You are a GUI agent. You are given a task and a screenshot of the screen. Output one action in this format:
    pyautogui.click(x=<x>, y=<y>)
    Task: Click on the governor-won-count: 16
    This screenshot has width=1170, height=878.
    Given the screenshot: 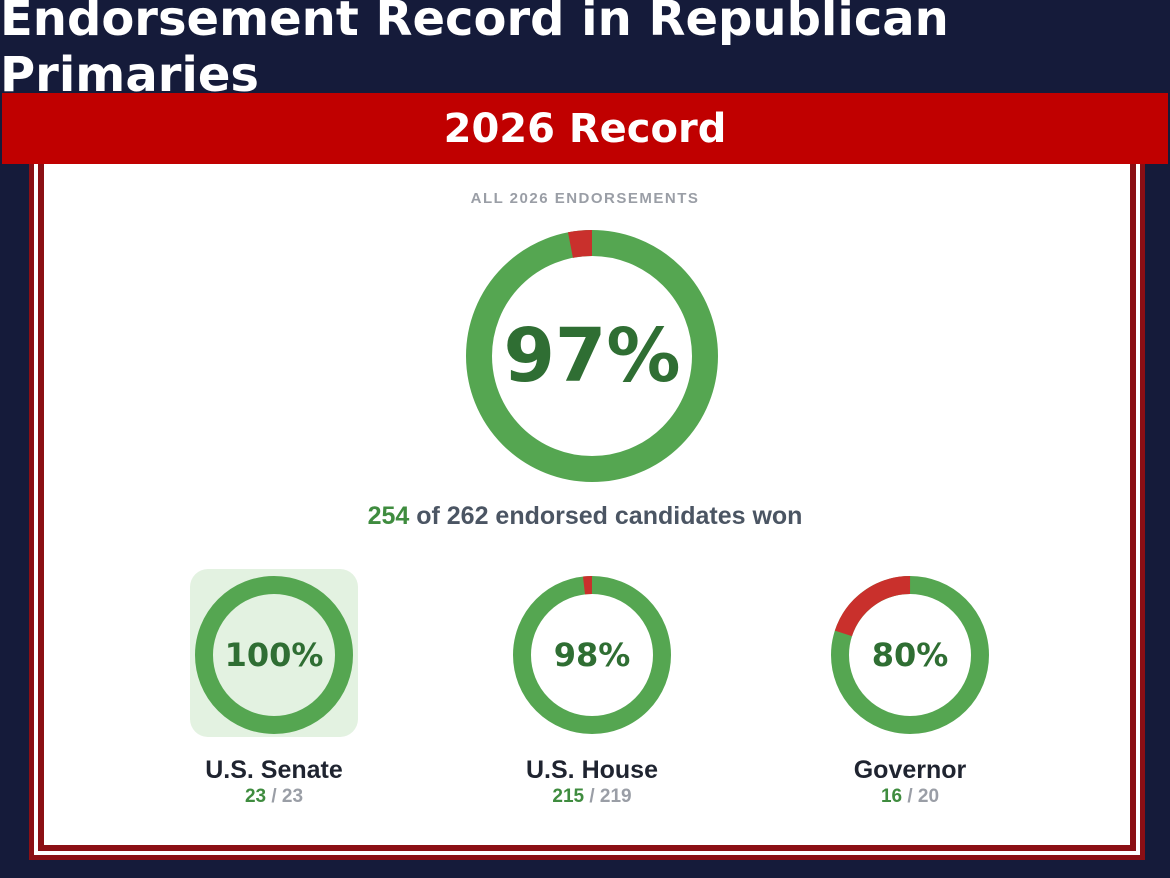 What is the action you would take?
    pyautogui.click(x=891, y=796)
    